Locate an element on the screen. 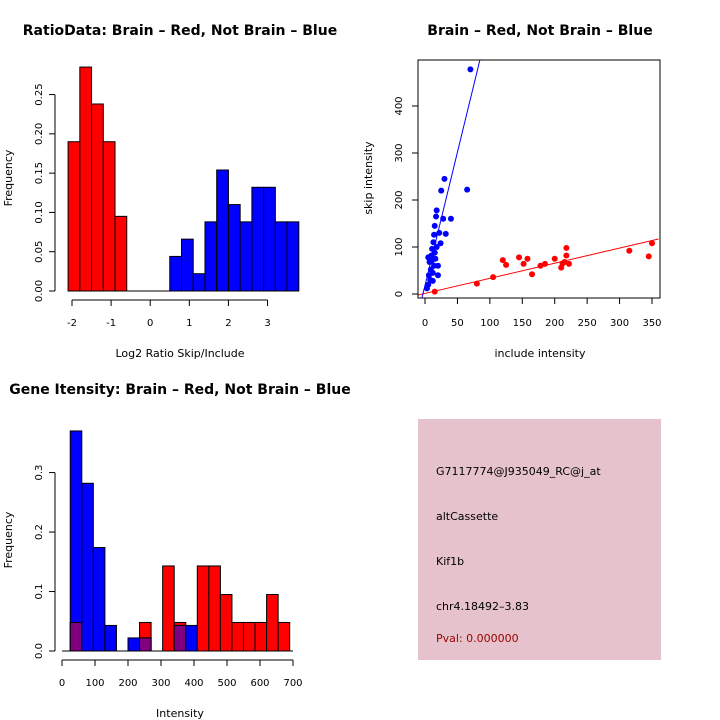 Image resolution: width=720 pixels, height=720 pixels. ratio-y-tick-label: 0.10 is located at coordinates (39, 212).